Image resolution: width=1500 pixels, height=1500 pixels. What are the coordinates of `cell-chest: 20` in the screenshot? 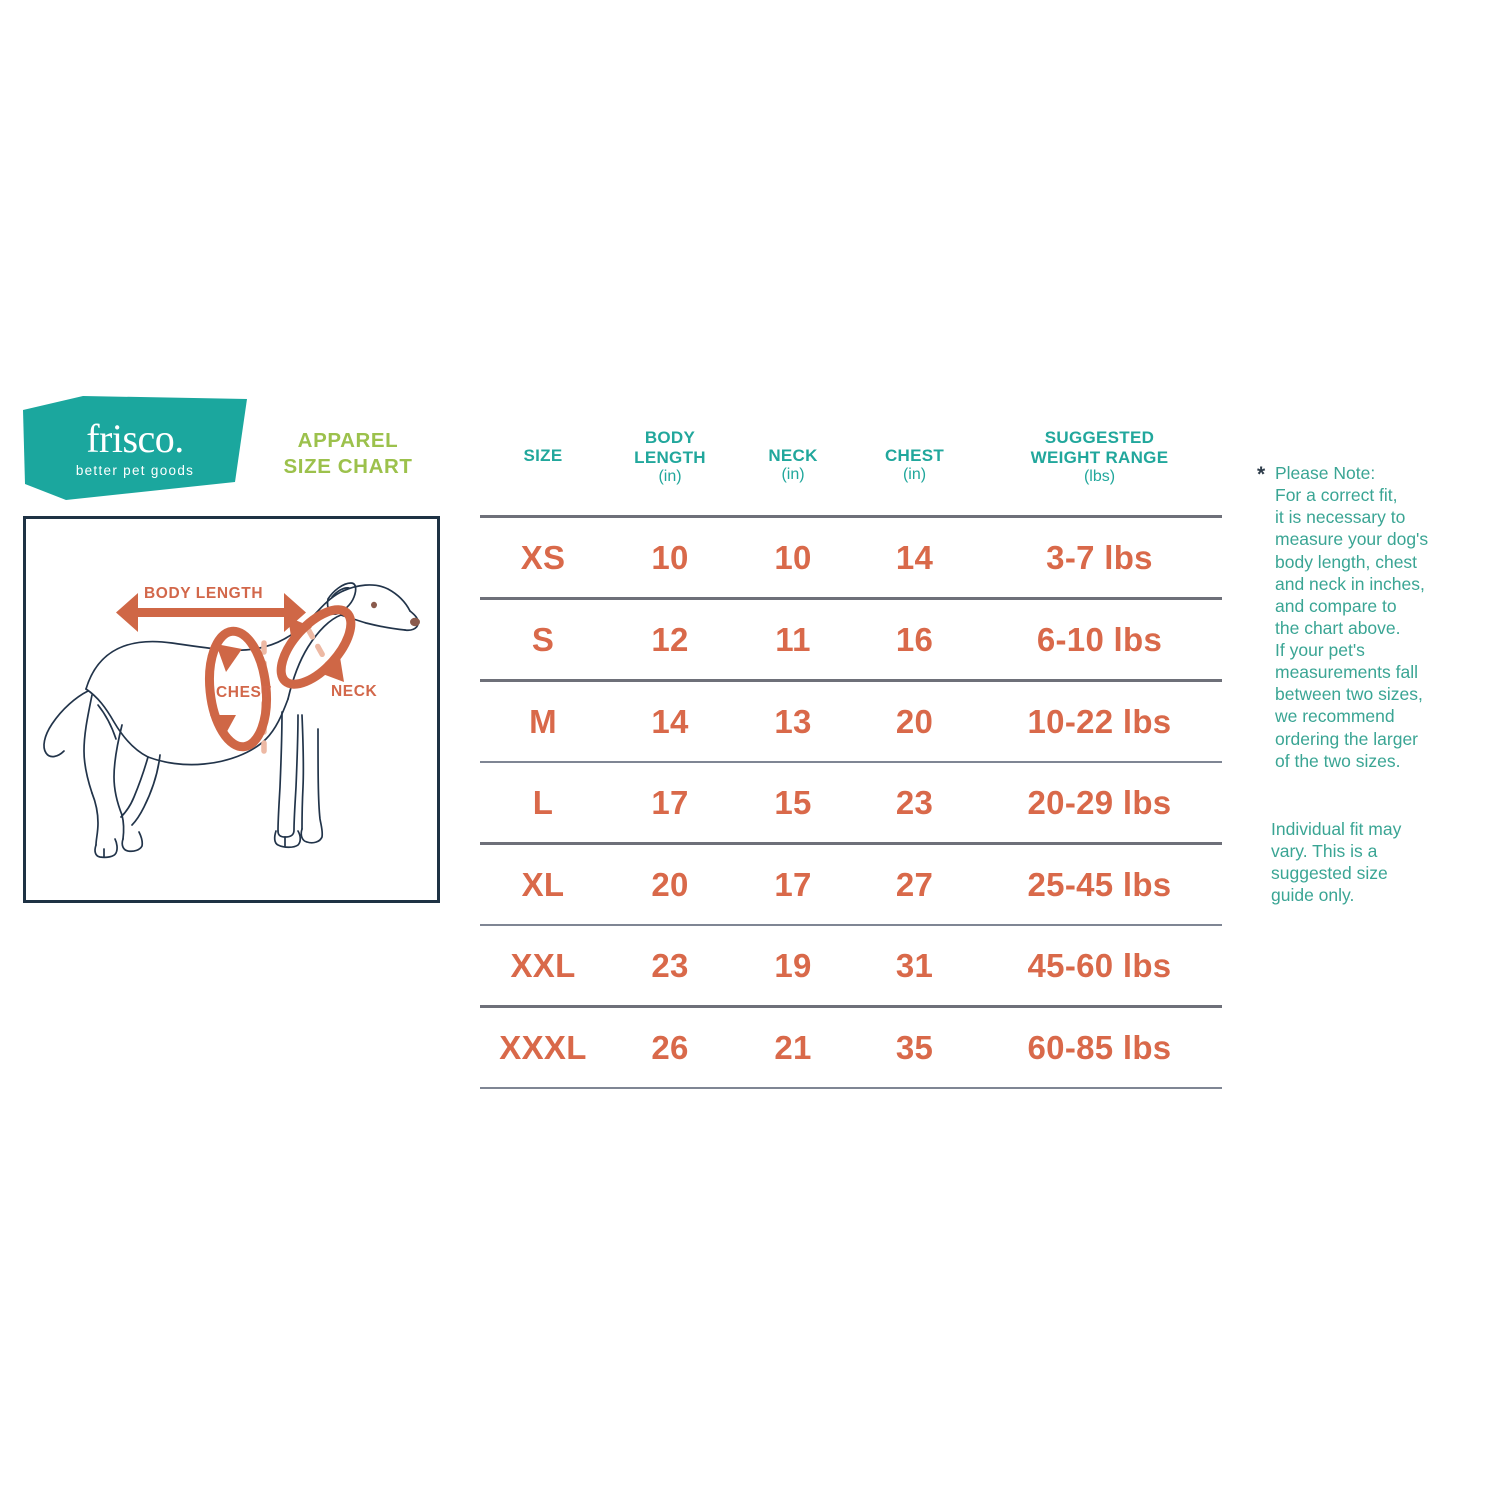 It's located at (914, 721).